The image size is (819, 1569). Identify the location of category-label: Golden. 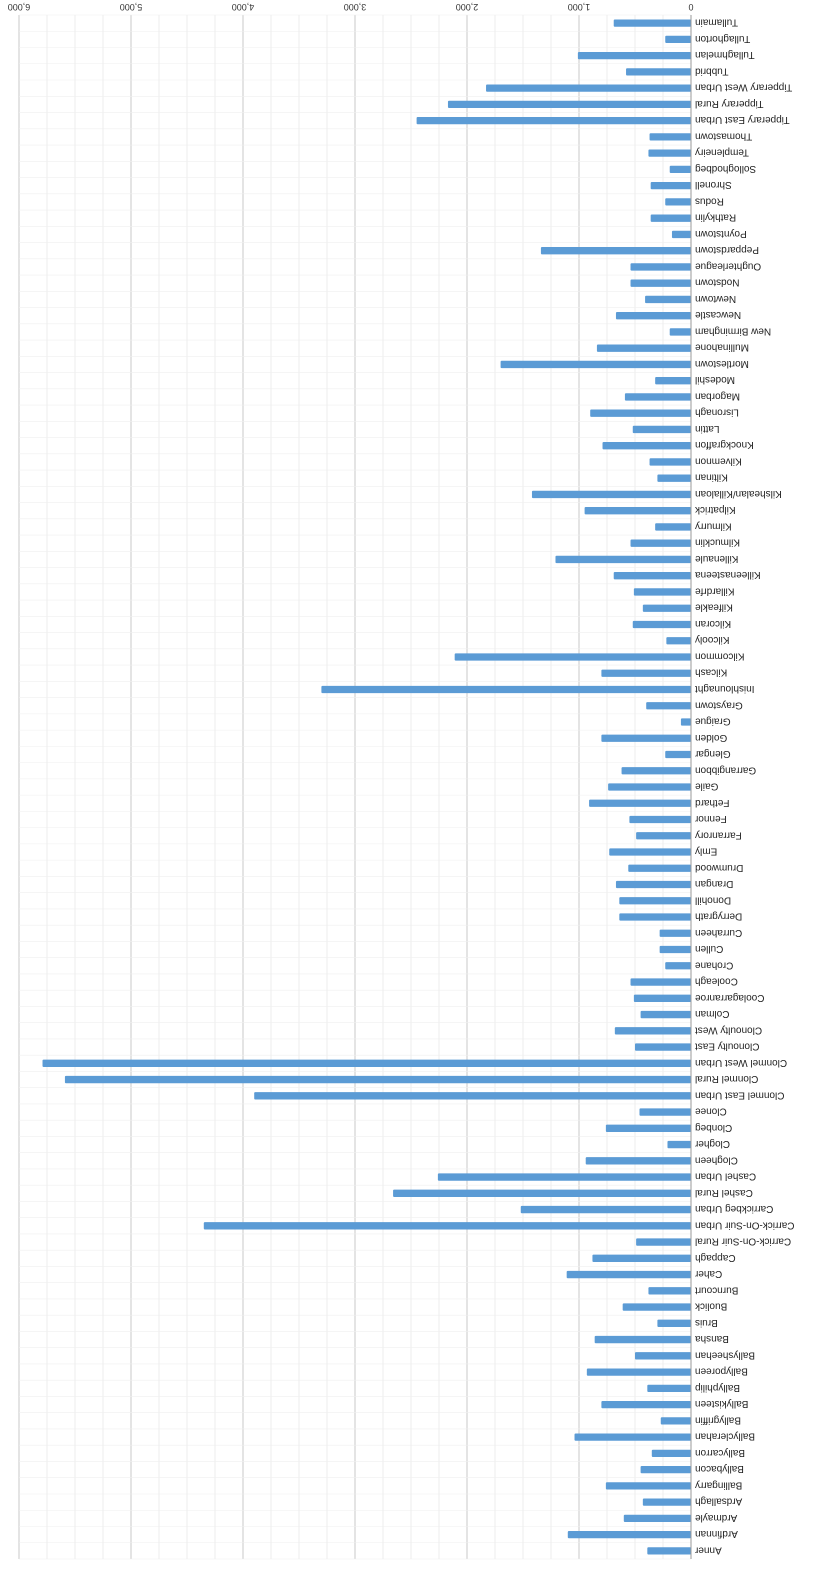
(711, 737).